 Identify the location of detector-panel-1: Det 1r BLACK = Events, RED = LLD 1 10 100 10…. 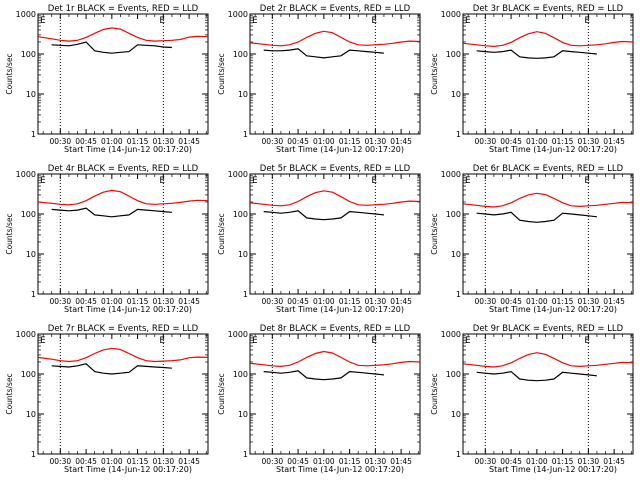
(107, 79).